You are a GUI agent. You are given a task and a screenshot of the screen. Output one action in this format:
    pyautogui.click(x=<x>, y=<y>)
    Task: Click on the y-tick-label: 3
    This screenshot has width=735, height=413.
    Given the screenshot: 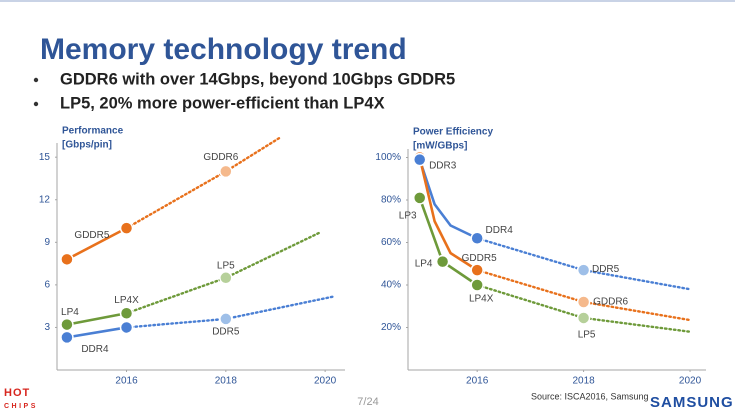 What is the action you would take?
    pyautogui.click(x=47, y=327)
    